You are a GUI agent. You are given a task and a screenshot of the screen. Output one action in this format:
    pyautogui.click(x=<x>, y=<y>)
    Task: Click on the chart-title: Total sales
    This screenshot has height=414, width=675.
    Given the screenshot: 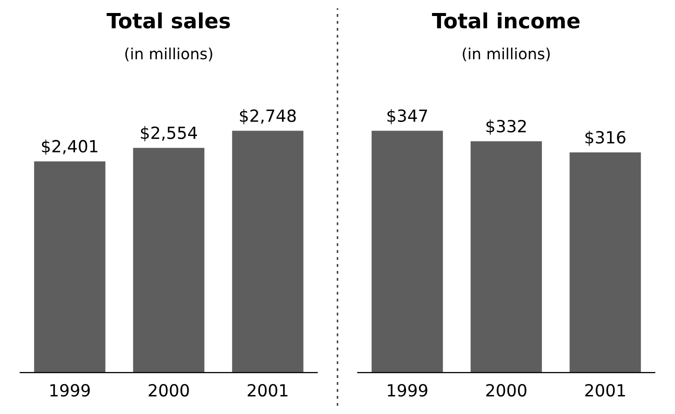 What is the action you would take?
    pyautogui.click(x=168, y=20)
    